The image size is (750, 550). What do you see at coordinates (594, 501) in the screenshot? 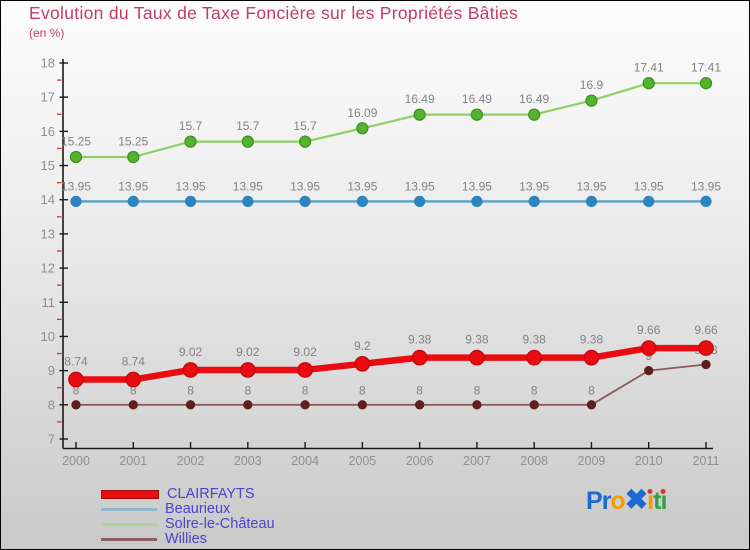
I see `logo-letter: P` at bounding box center [594, 501].